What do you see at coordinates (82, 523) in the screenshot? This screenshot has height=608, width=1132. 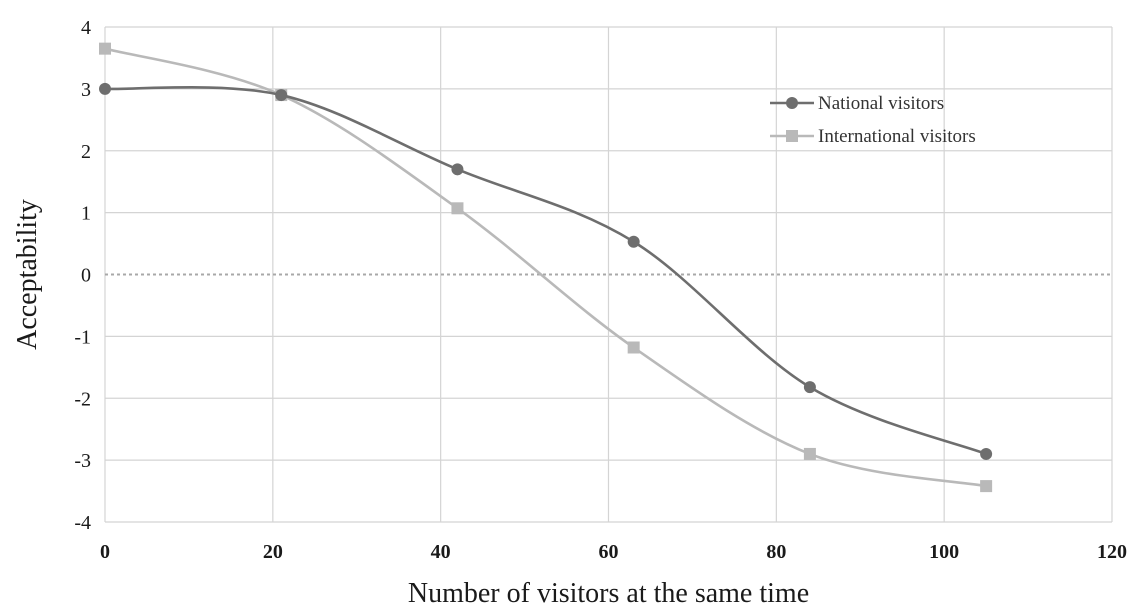 I see `y-tick-label: -4` at bounding box center [82, 523].